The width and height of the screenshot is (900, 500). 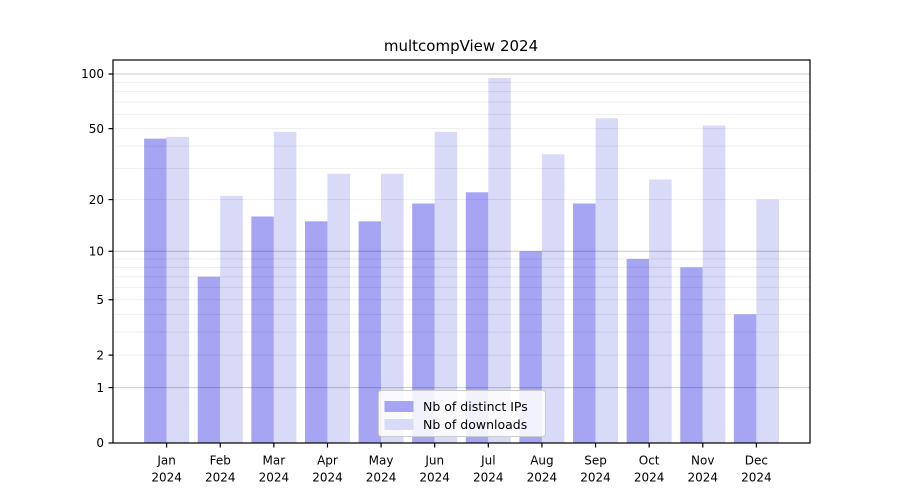 I want to click on x-tick-label: Oct 2024, so click(x=649, y=469).